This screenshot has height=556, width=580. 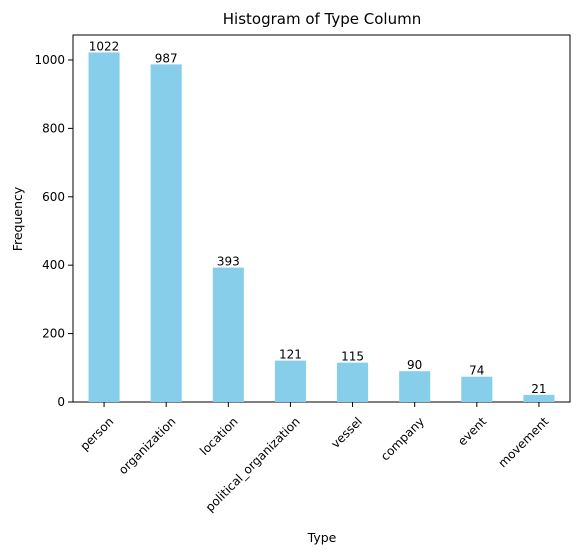 What do you see at coordinates (17, 218) in the screenshot?
I see `y-axis-label: Frequency` at bounding box center [17, 218].